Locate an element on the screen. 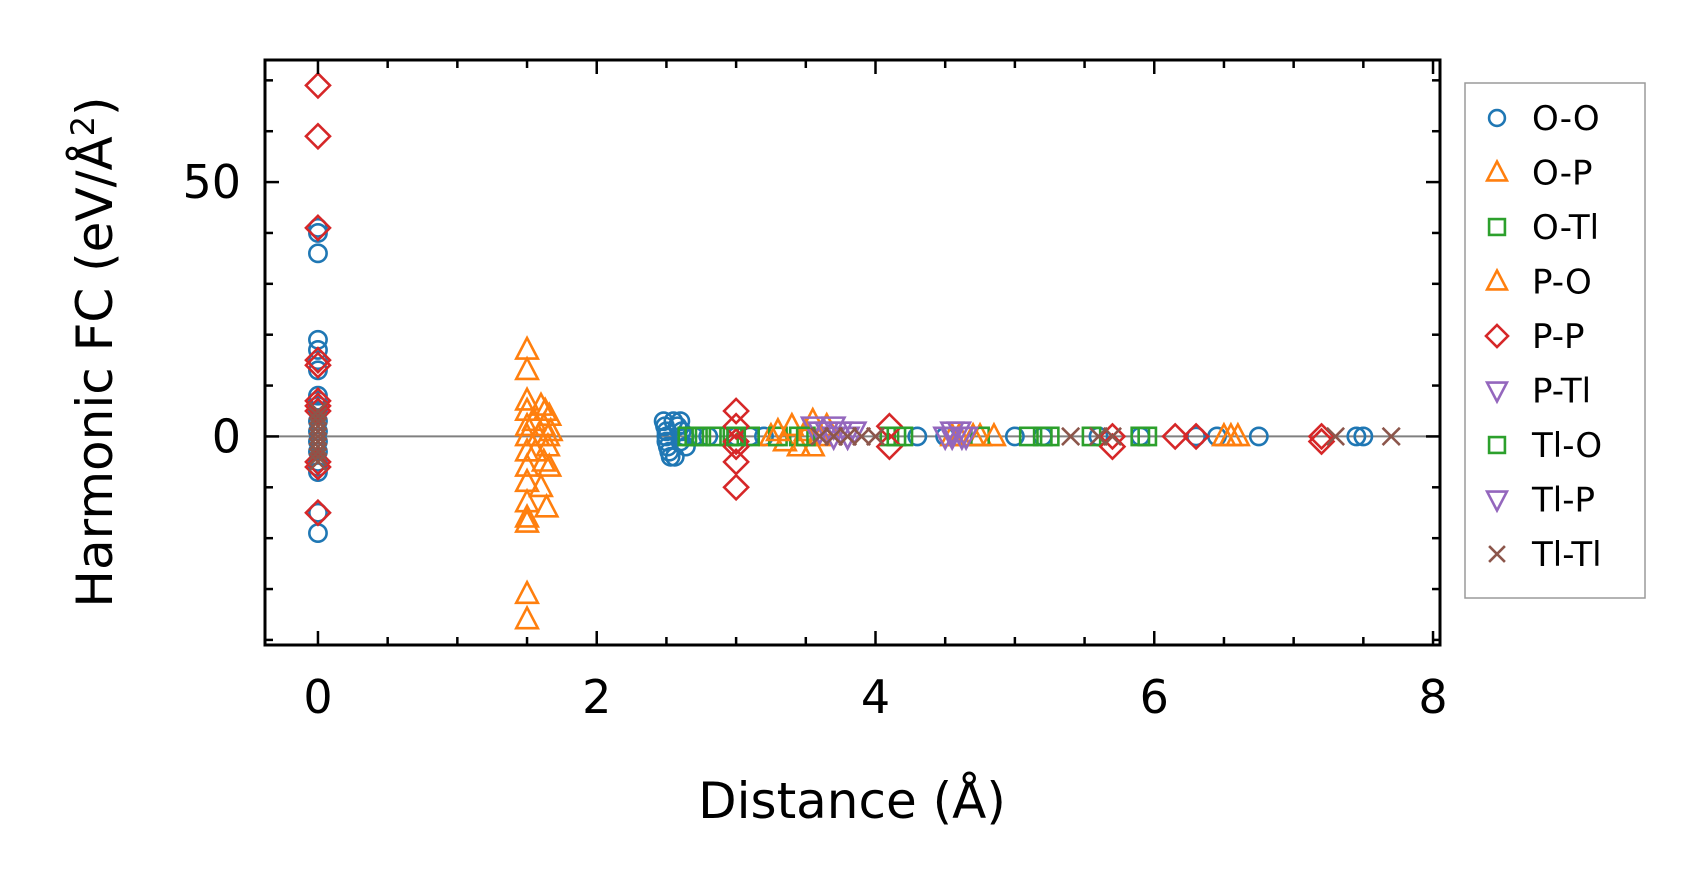 Image resolution: width=1683 pixels, height=883 pixels. legend-item: P-Tl is located at coordinates (1537, 392).